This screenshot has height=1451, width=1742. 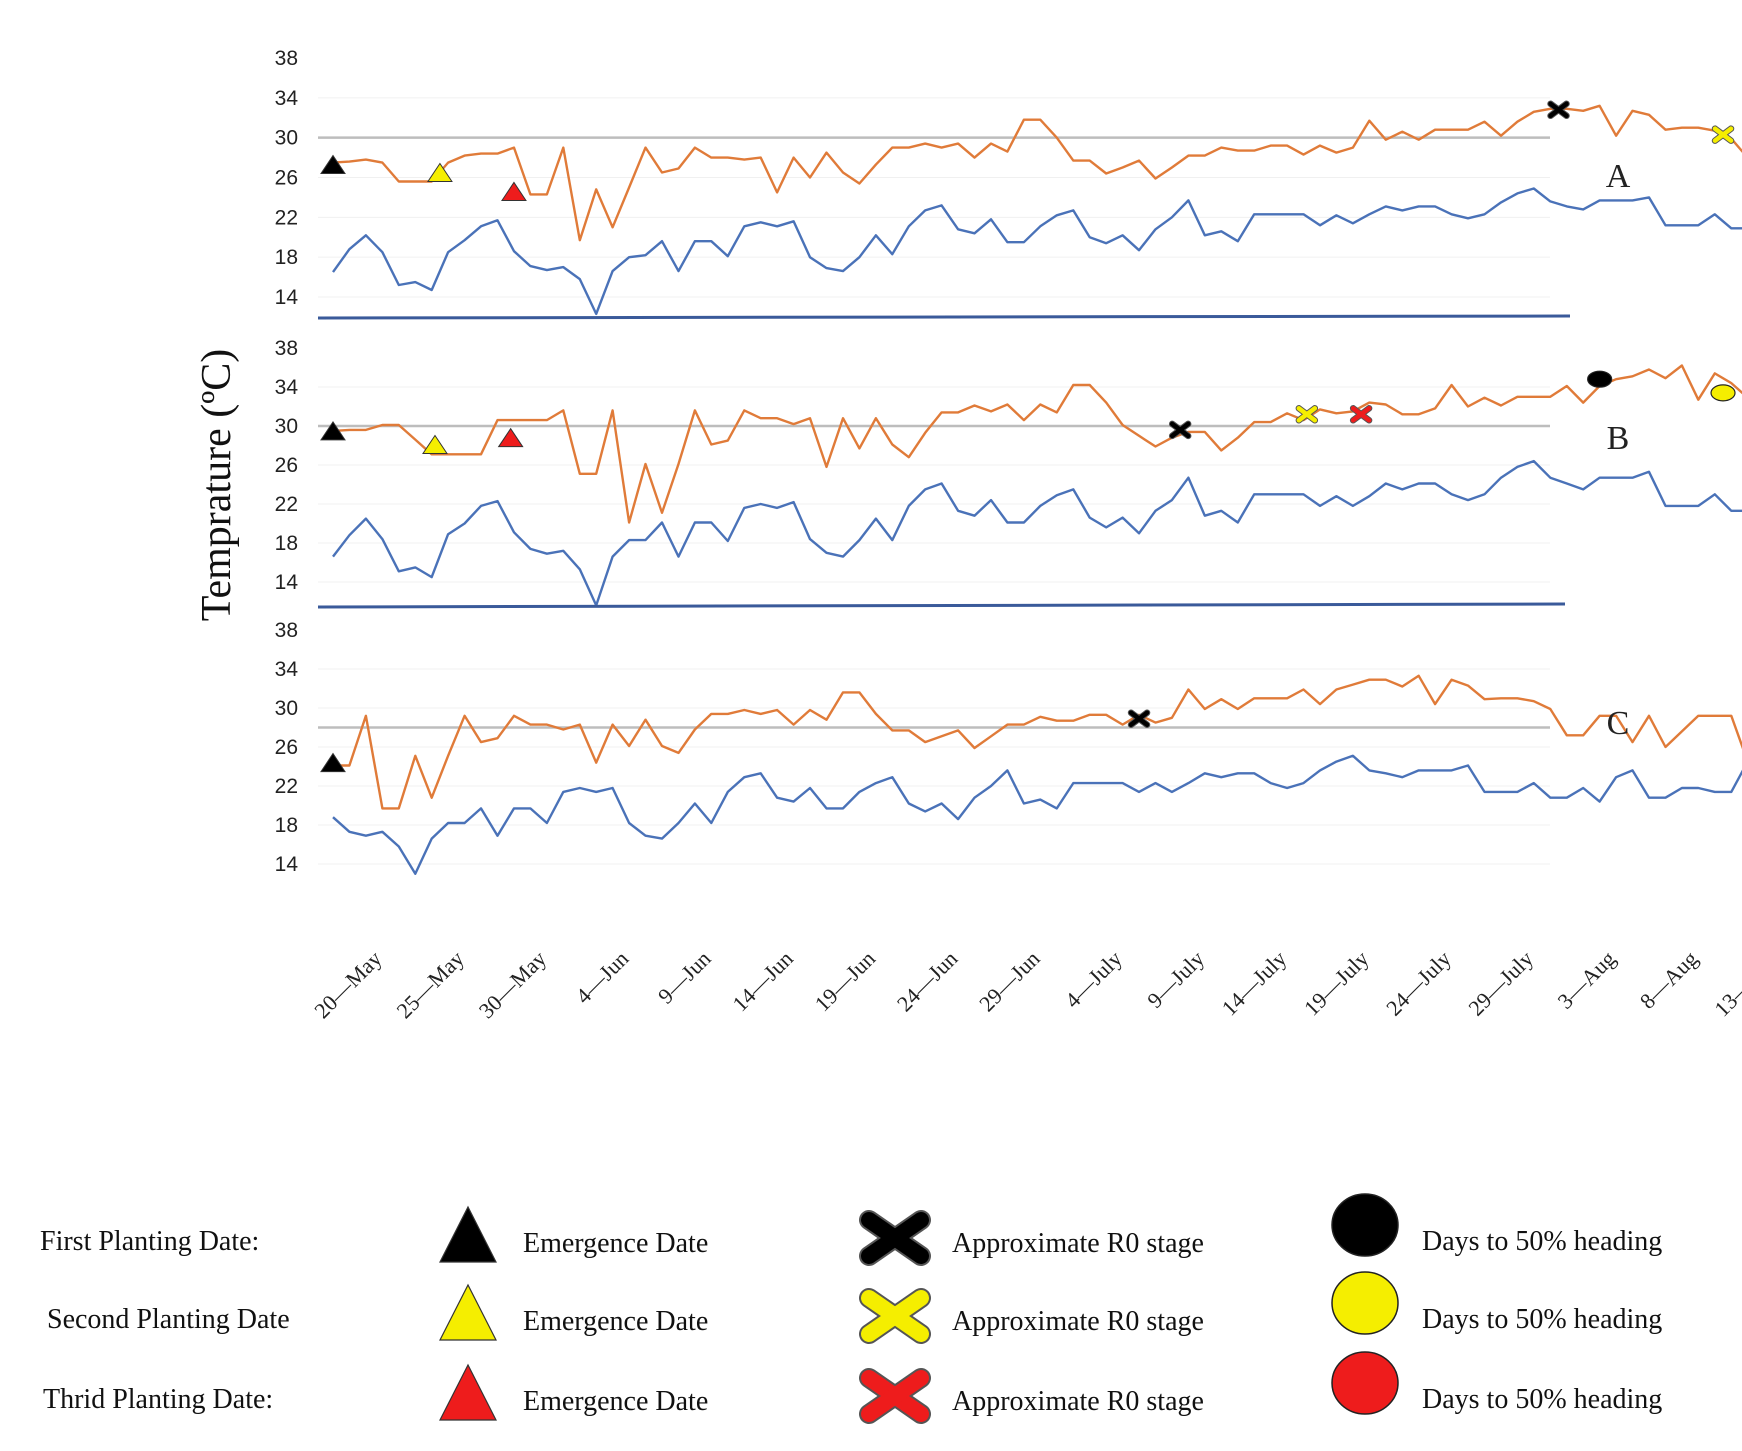 I want to click on legend-row-label: Thrid Planting Date:, so click(x=158, y=1399).